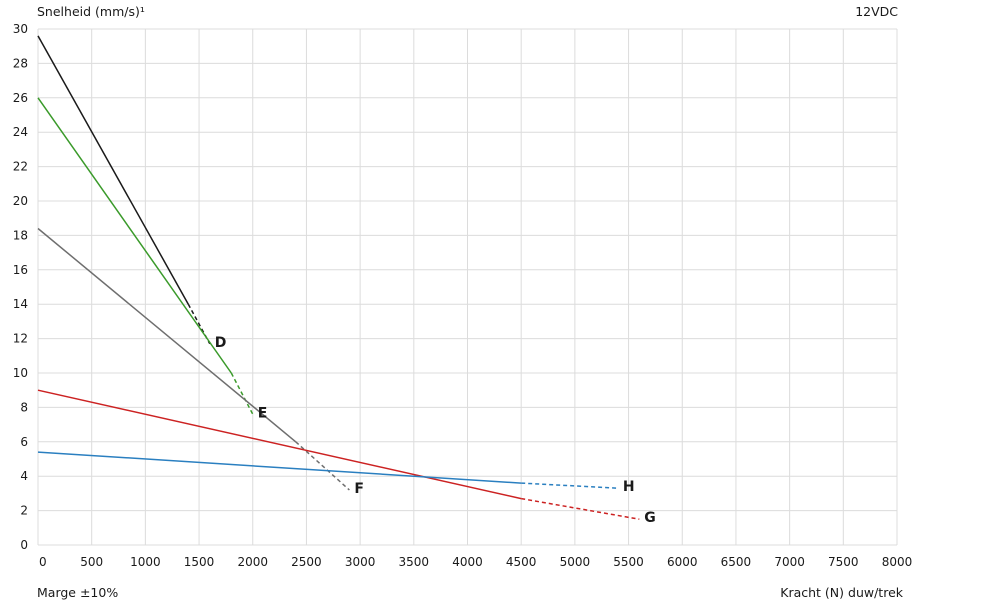  What do you see at coordinates (20, 167) in the screenshot?
I see `y-tick-label: 22` at bounding box center [20, 167].